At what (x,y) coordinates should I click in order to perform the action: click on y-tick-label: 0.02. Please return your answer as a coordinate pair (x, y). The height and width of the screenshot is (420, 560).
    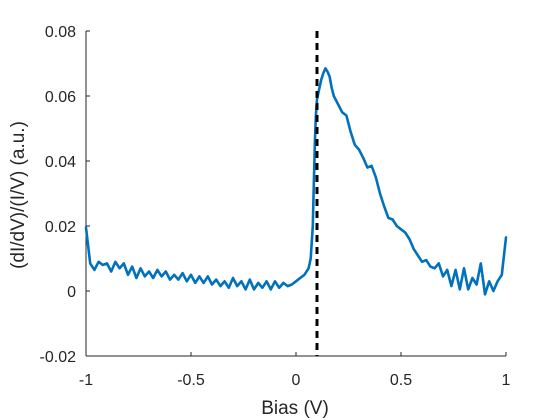
    Looking at the image, I should click on (60, 227).